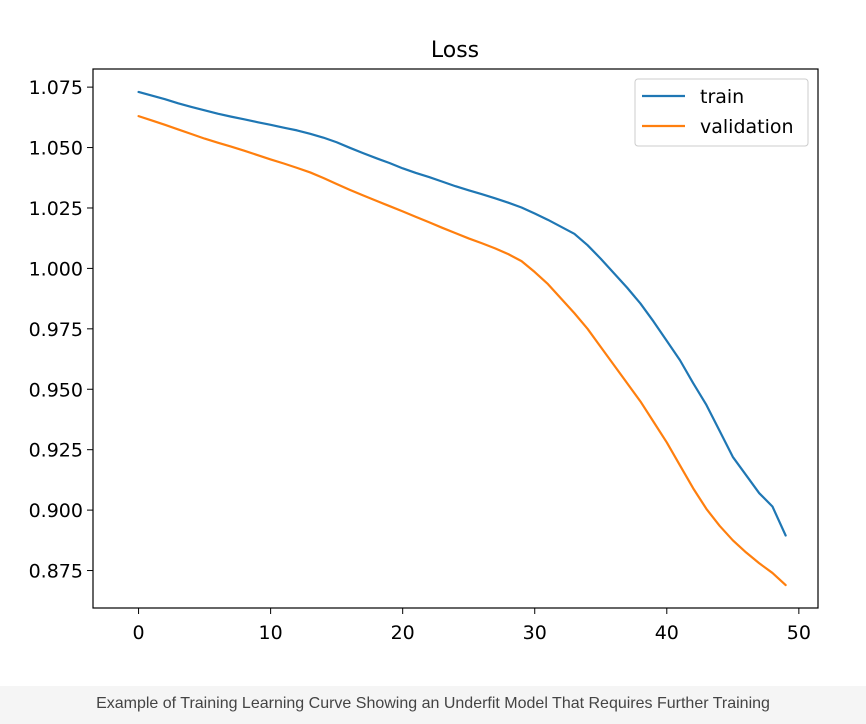  I want to click on legend-label-train: train, so click(722, 97).